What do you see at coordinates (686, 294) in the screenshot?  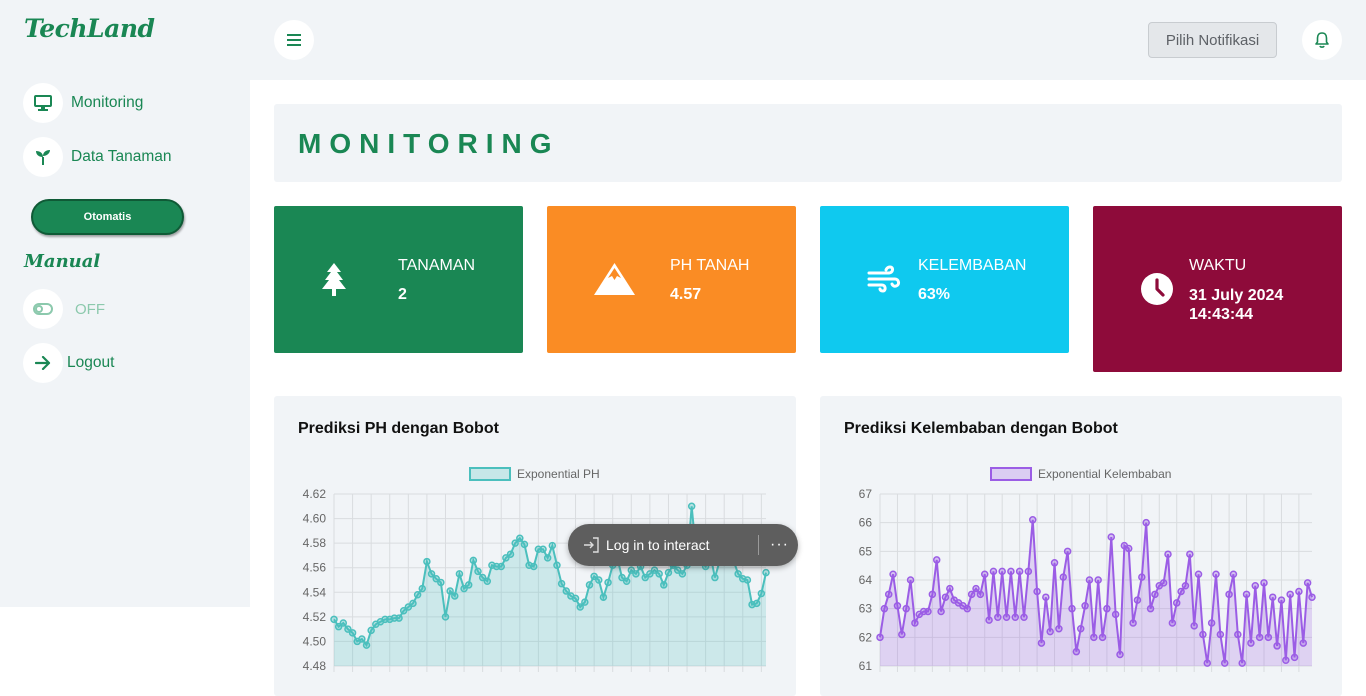 I see `stat-value: 4.57` at bounding box center [686, 294].